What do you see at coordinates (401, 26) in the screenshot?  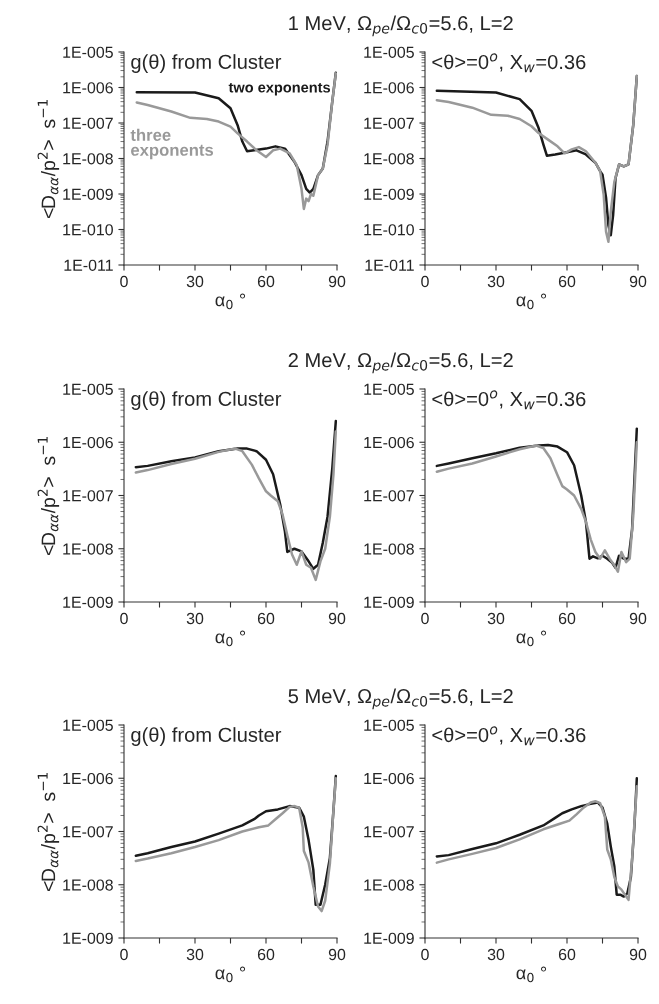 I see `text: 1 MeV, Ω$_{pe}$/Ω$_{c0}$=5.6, L=2` at bounding box center [401, 26].